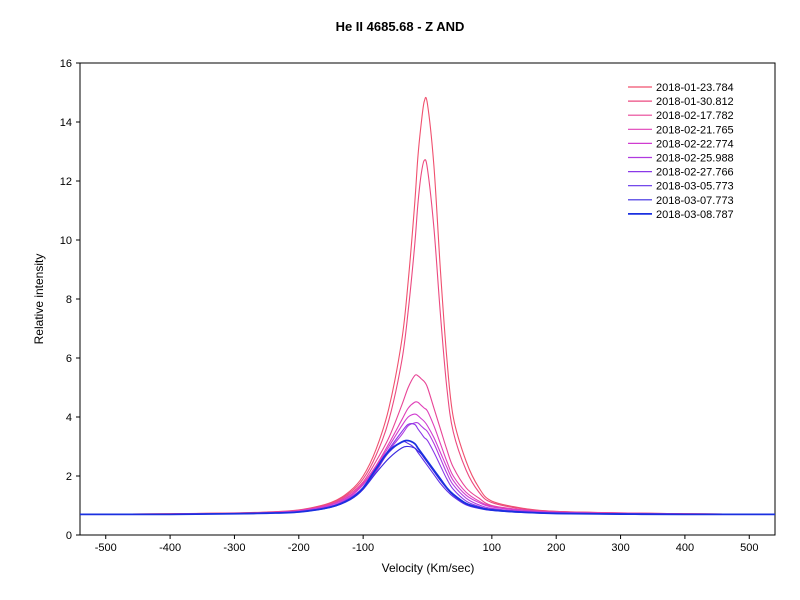 The image size is (800, 600). Describe the element at coordinates (69, 477) in the screenshot. I see `y-tick-label: 2` at that location.